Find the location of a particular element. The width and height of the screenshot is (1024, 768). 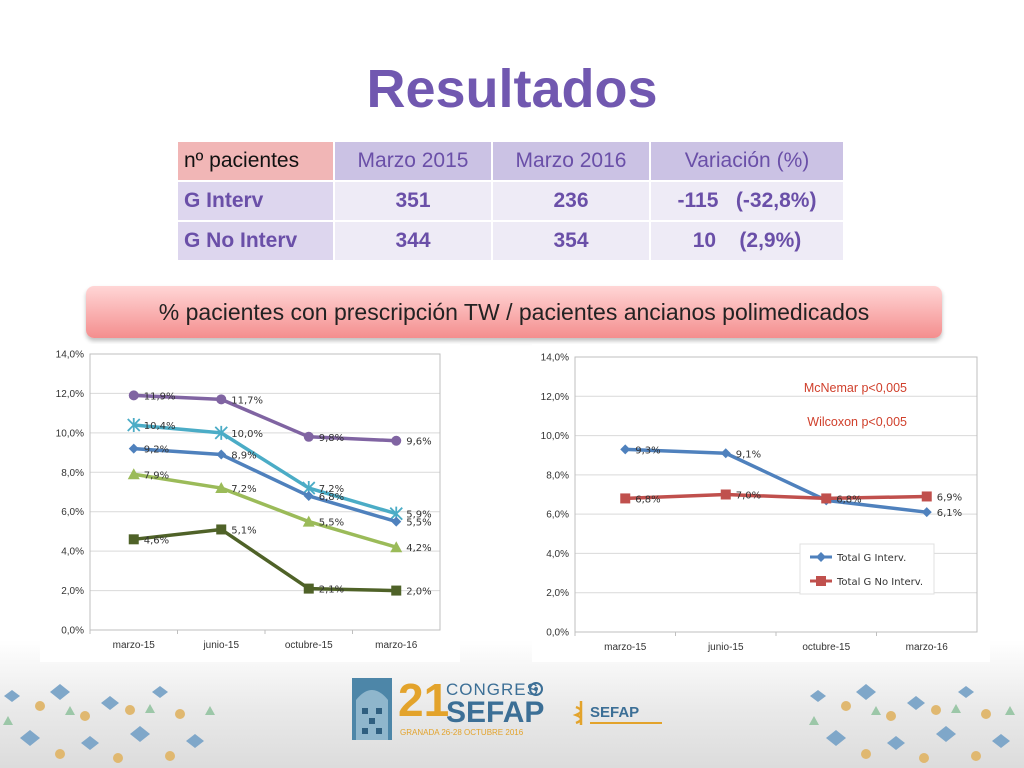

table-row: G No Interv 344 354 10 (2,9%) is located at coordinates (510, 241).